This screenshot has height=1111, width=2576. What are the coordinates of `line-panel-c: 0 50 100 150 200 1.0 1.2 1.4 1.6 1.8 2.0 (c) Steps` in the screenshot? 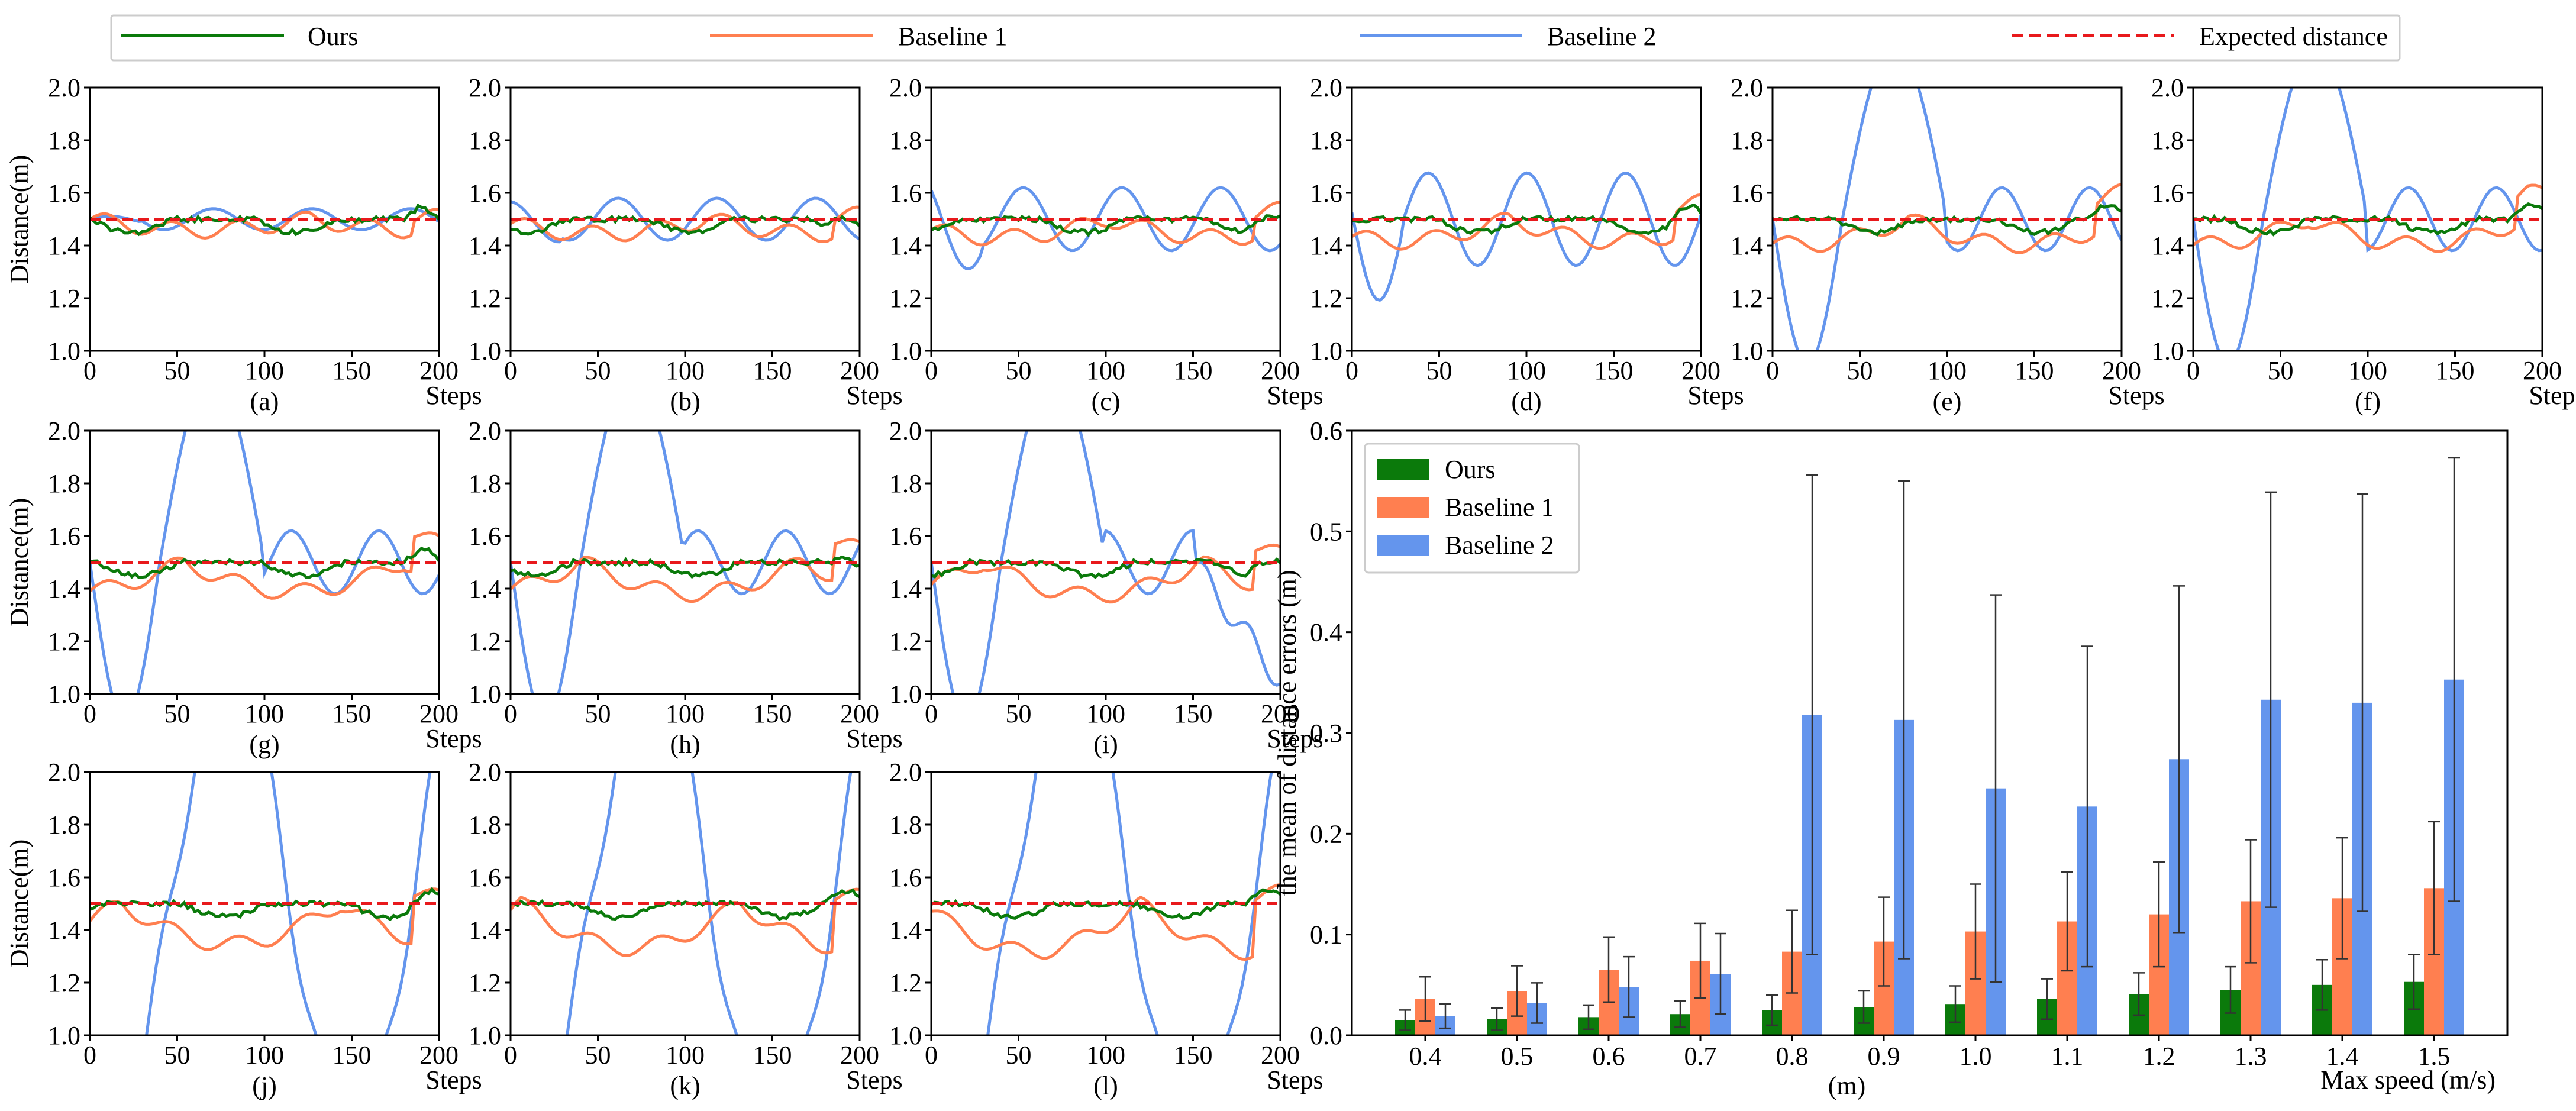 It's located at (1106, 245).